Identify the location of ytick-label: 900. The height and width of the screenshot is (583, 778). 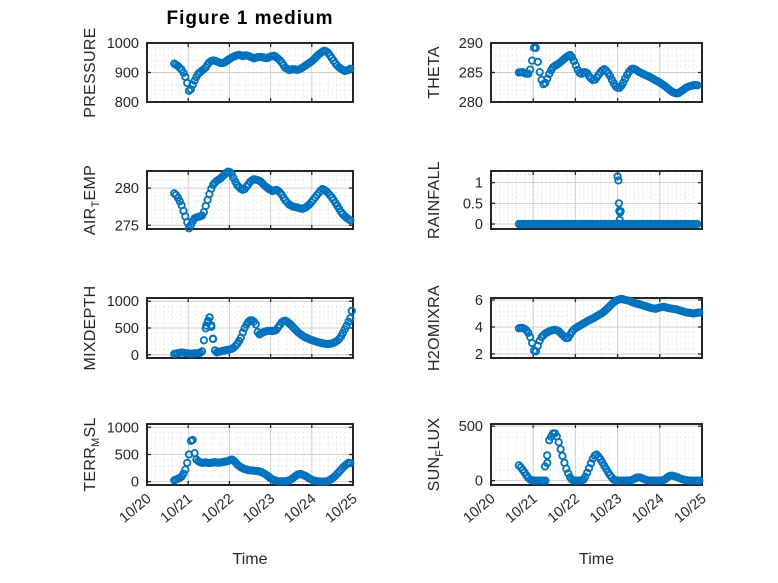
(127, 74).